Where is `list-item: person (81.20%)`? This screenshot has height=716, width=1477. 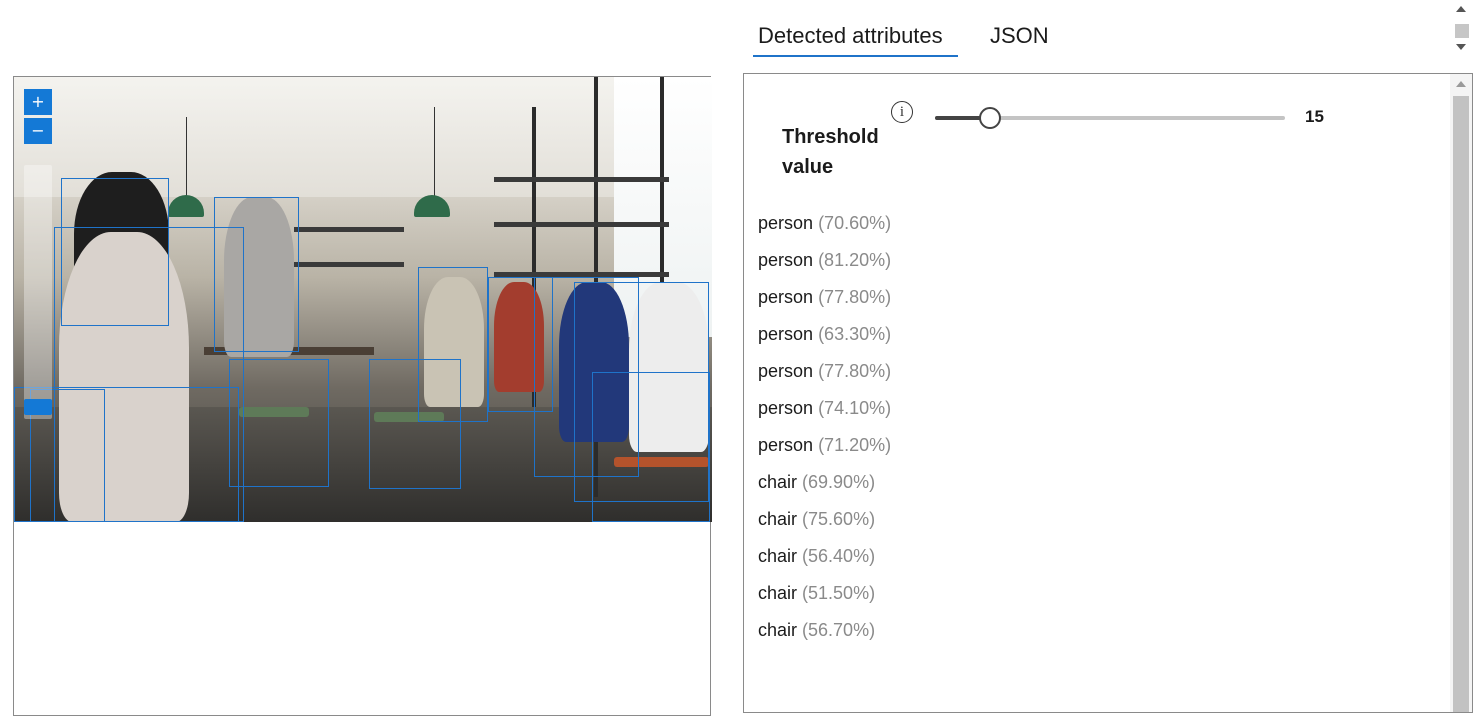
list-item: person (81.20%) is located at coordinates (824, 265).